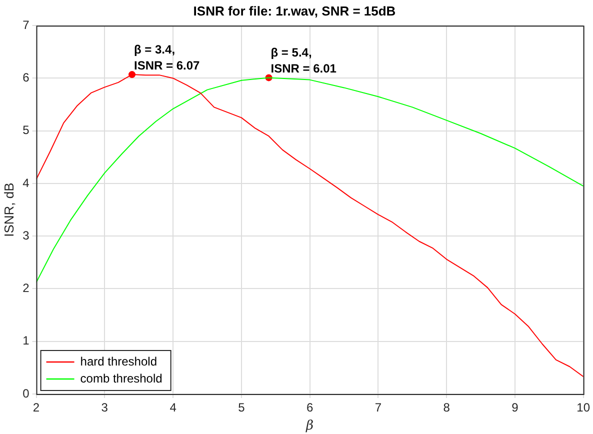 The width and height of the screenshot is (593, 434). I want to click on x-tick-label: 10, so click(583, 407).